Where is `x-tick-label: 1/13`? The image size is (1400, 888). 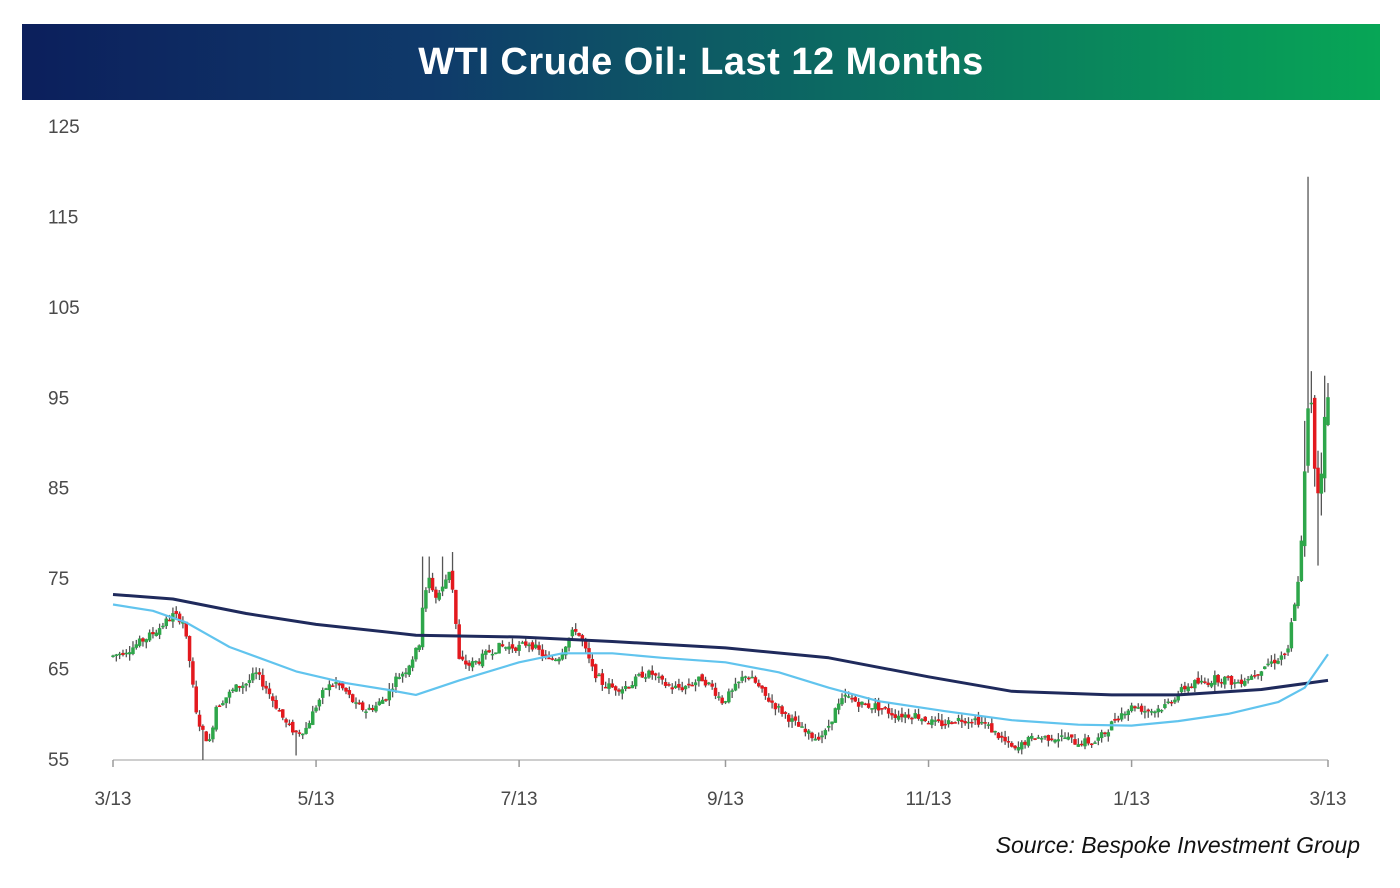 x-tick-label: 1/13 is located at coordinates (1131, 799).